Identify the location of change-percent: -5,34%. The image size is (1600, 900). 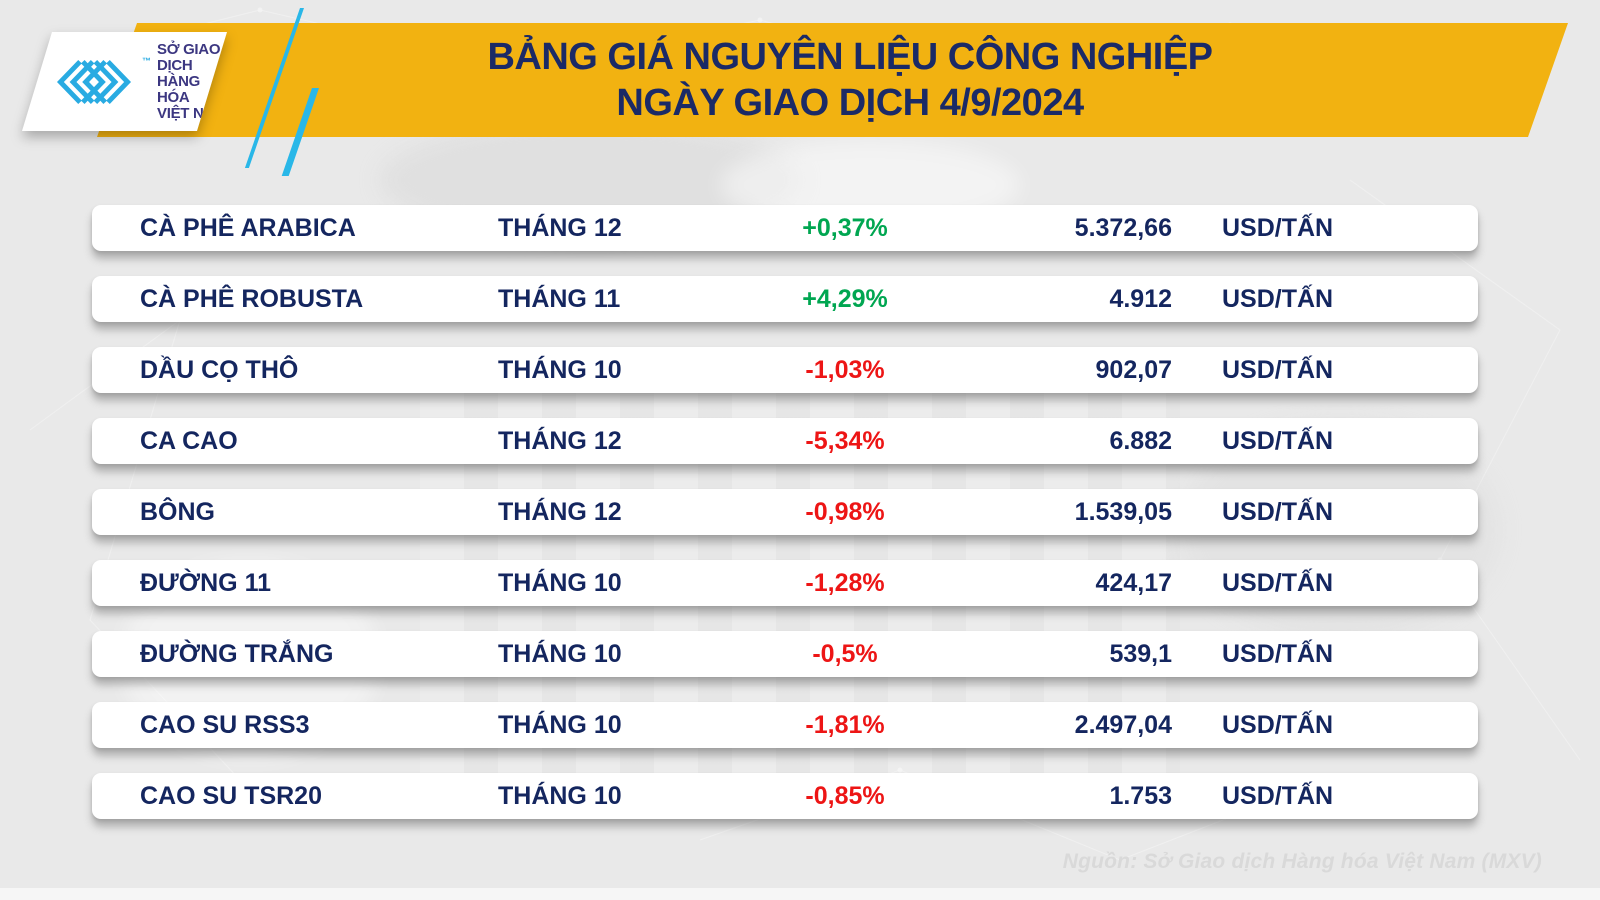
(845, 441).